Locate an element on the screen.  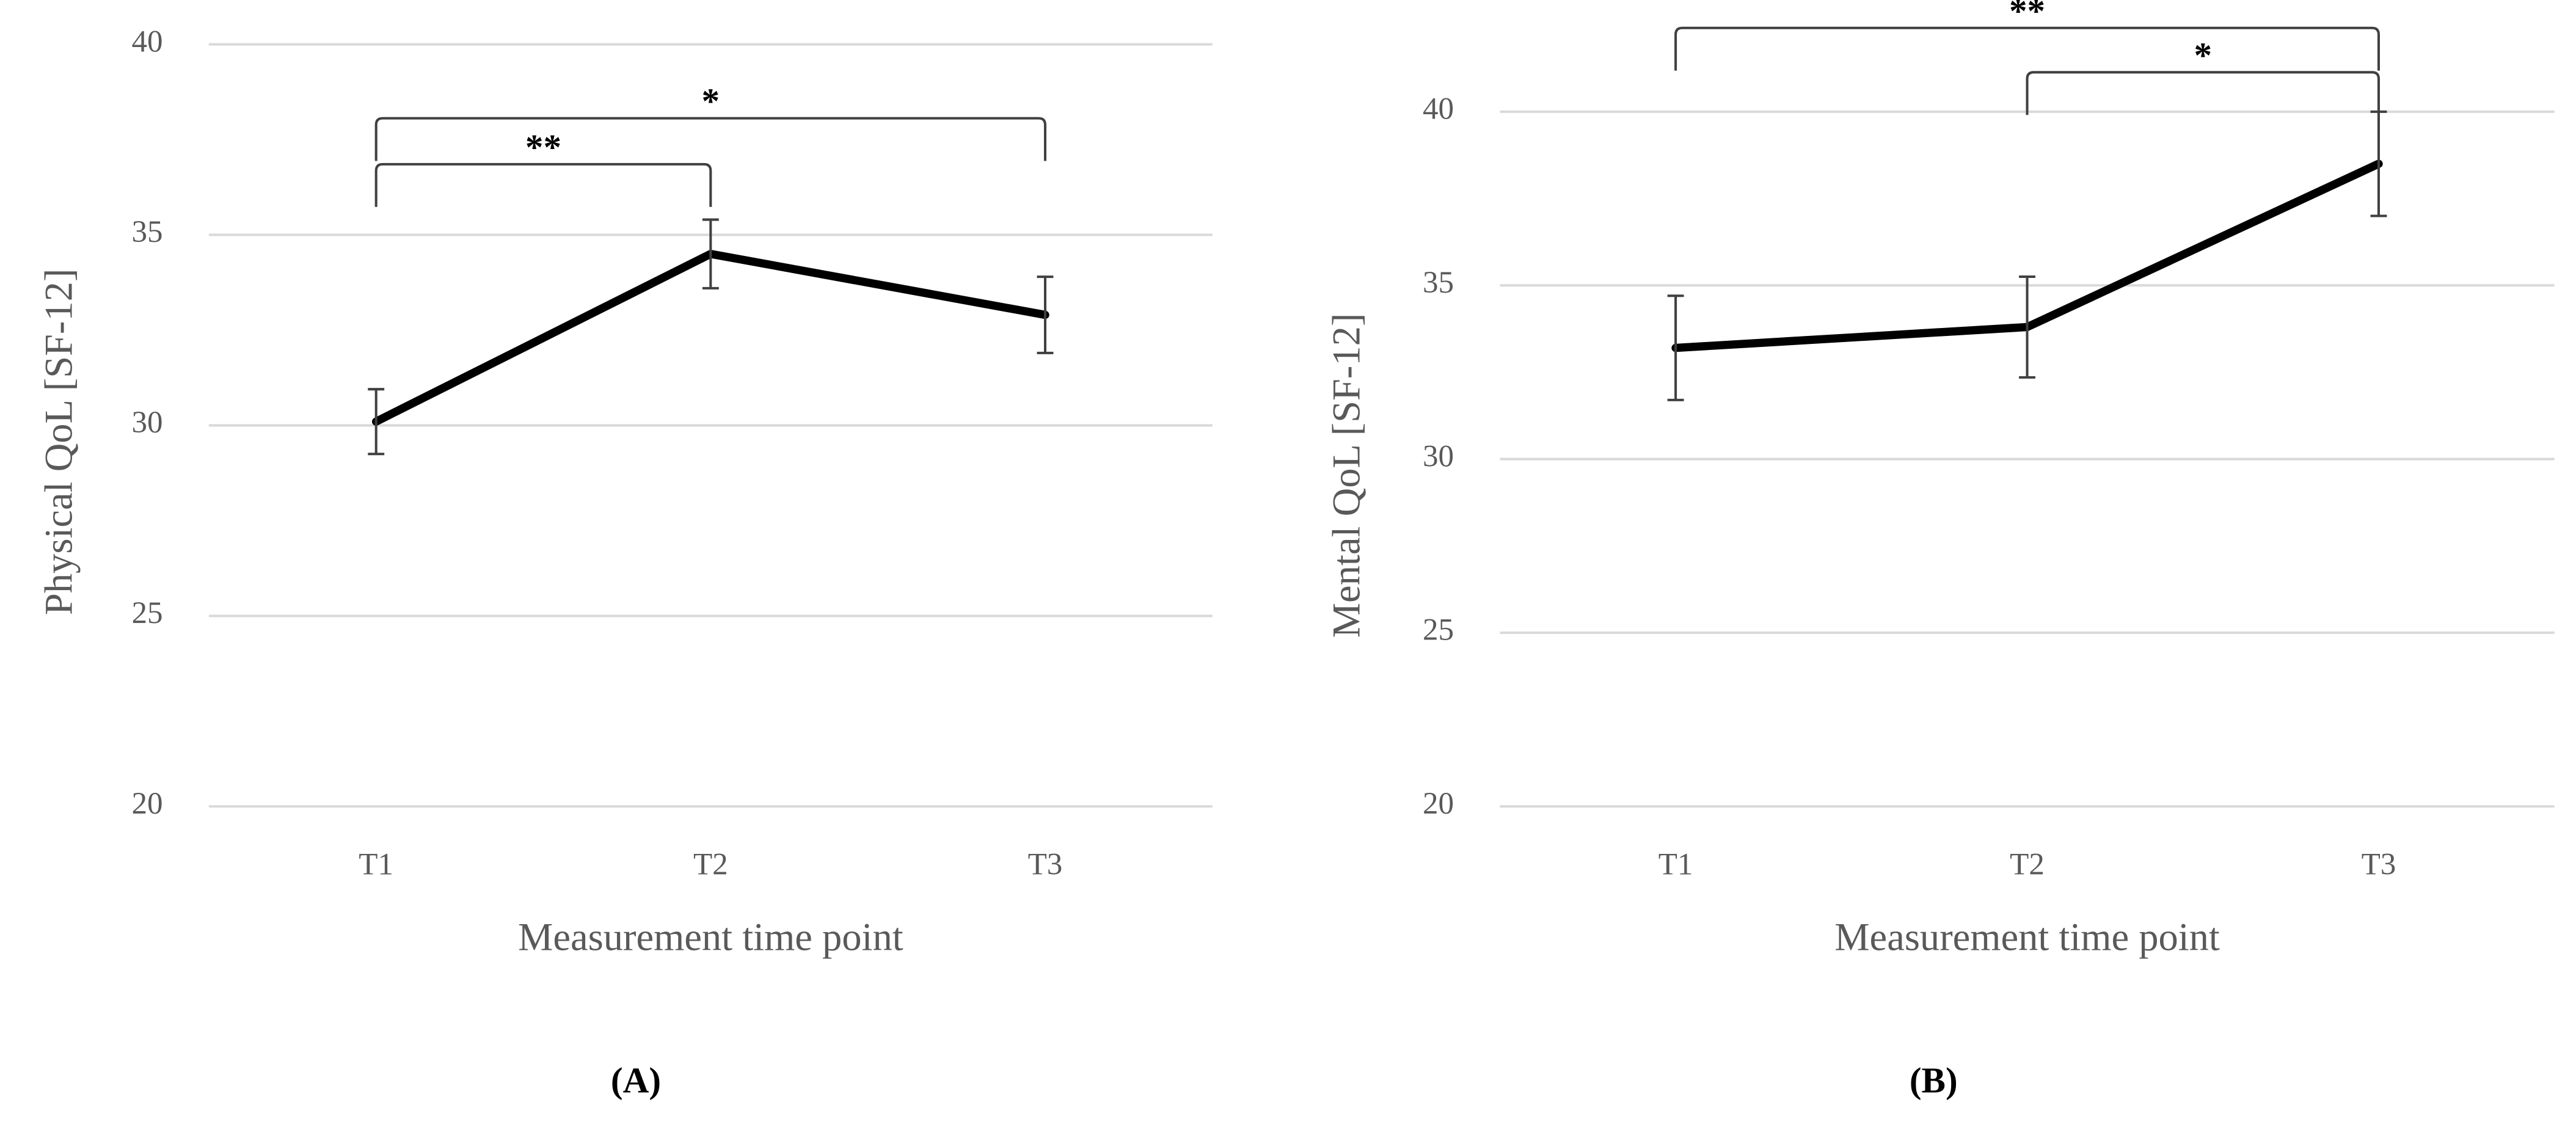
y-axis-title: Mental QoL [SF-12] is located at coordinates (1346, 475).